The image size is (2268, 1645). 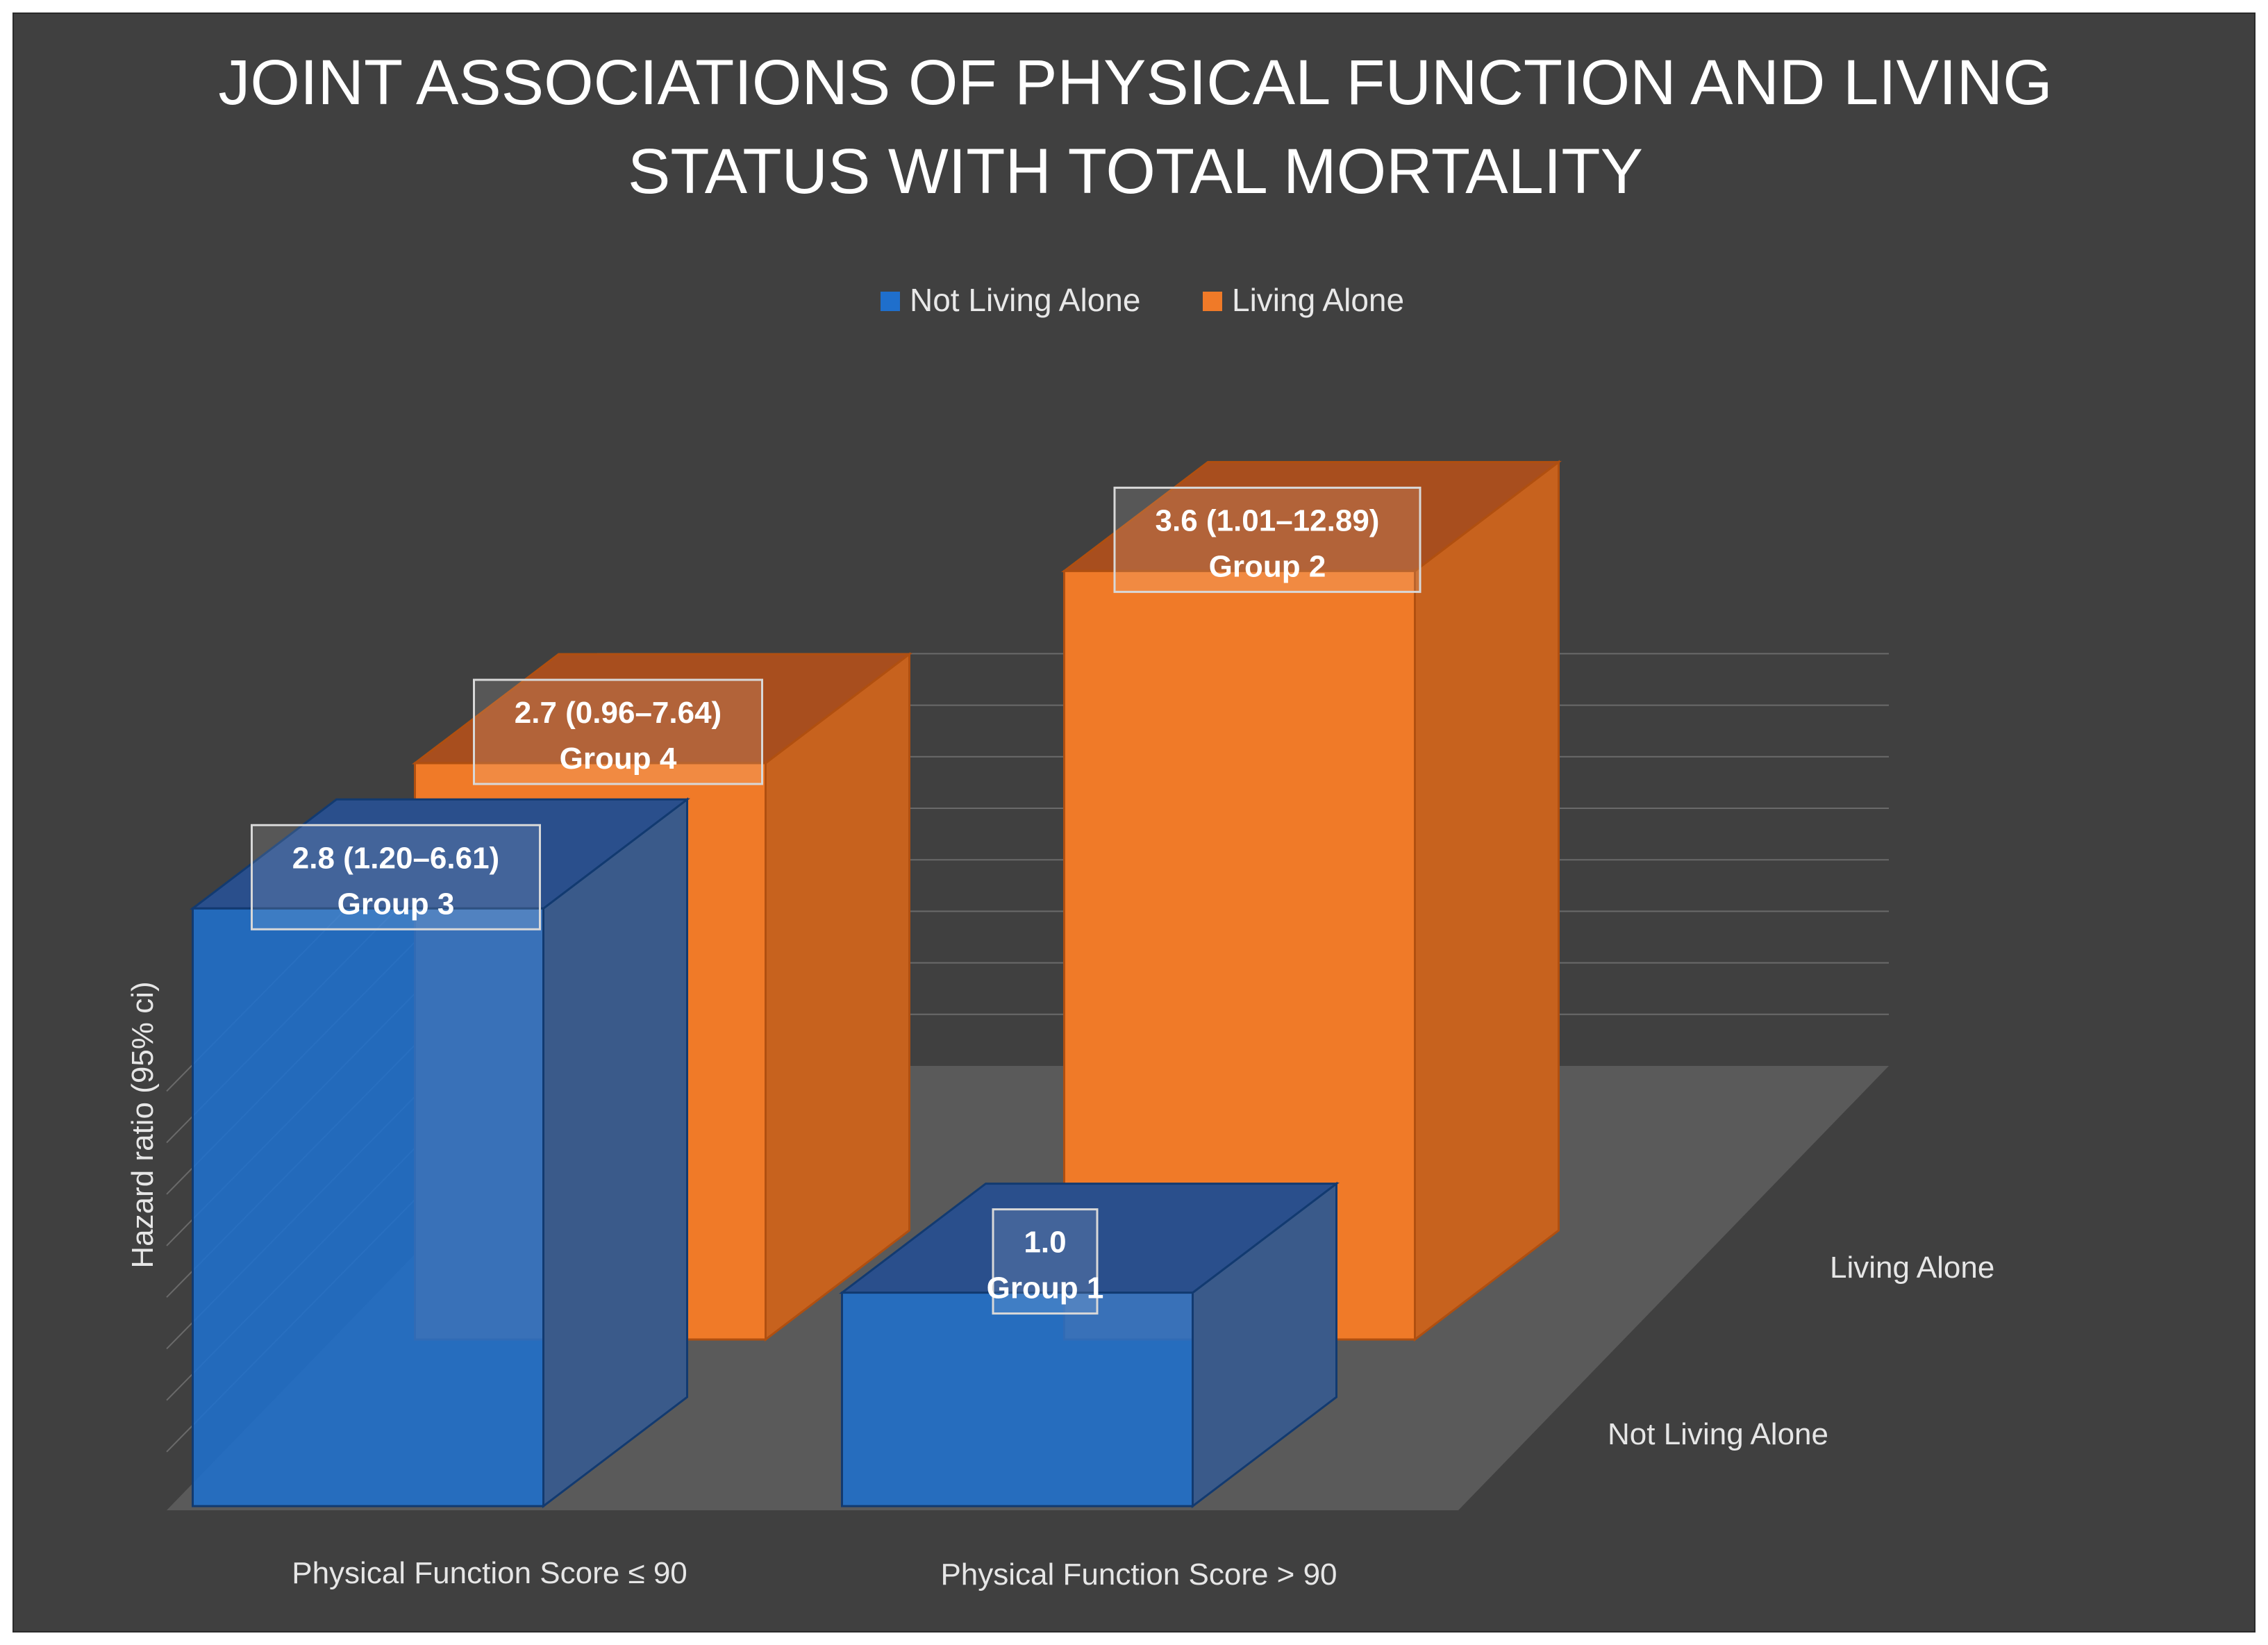 What do you see at coordinates (1267, 566) in the screenshot?
I see `data-label-group: Group 2` at bounding box center [1267, 566].